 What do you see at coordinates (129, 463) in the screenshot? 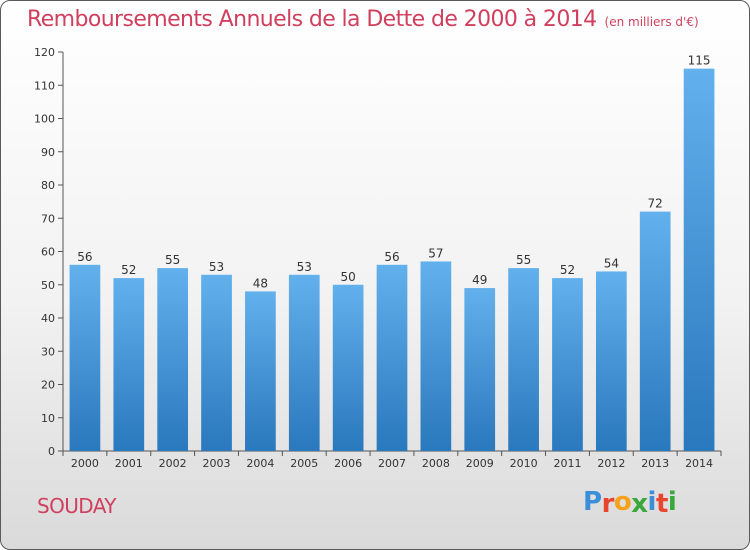
I see `x-tick-label: 2001` at bounding box center [129, 463].